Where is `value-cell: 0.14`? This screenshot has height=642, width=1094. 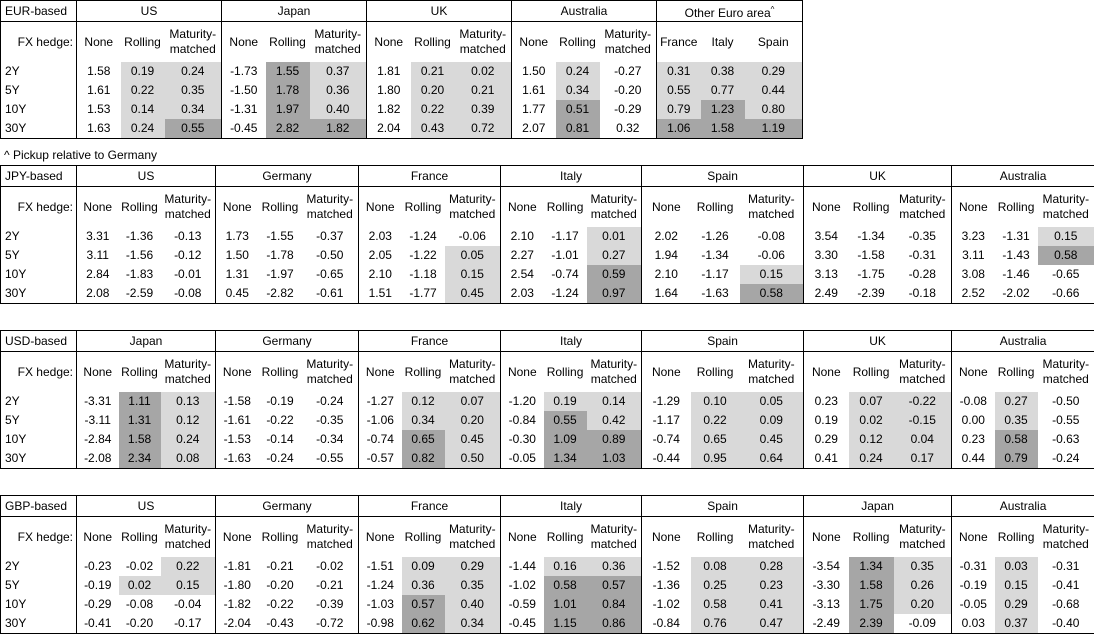
value-cell: 0.14 is located at coordinates (614, 401).